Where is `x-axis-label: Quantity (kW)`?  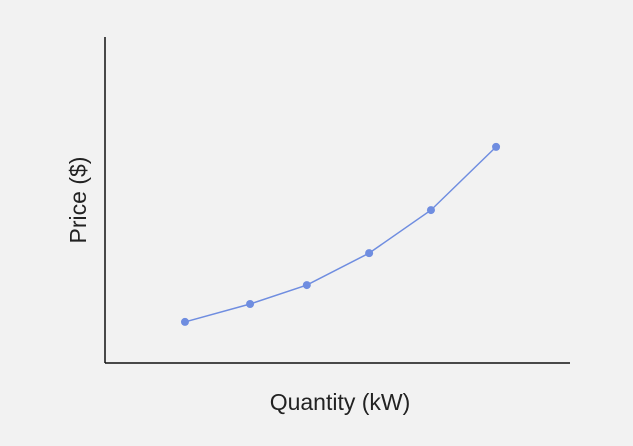 x-axis-label: Quantity (kW) is located at coordinates (340, 402).